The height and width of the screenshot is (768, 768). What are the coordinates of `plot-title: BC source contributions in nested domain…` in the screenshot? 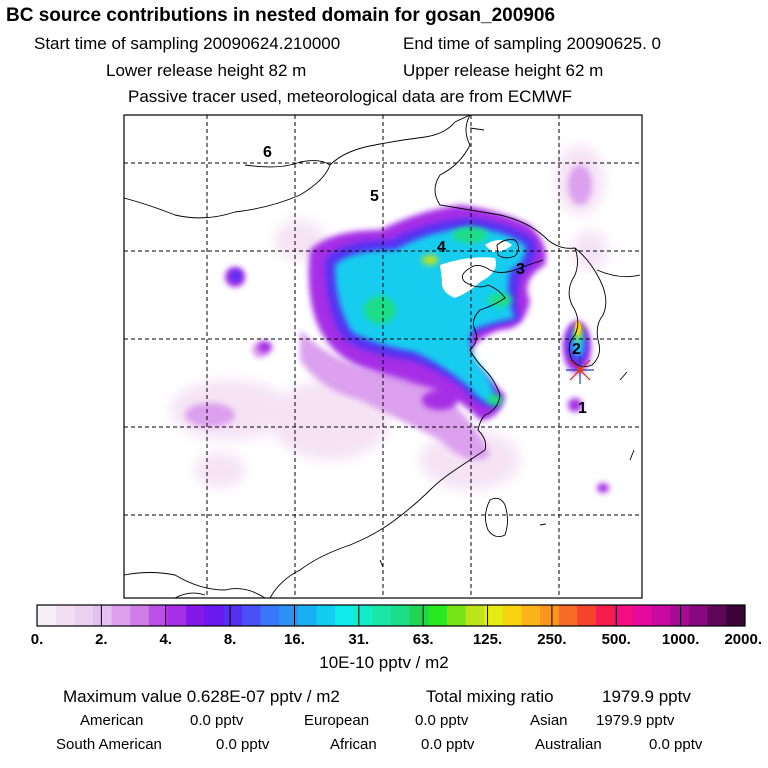 It's located at (281, 15).